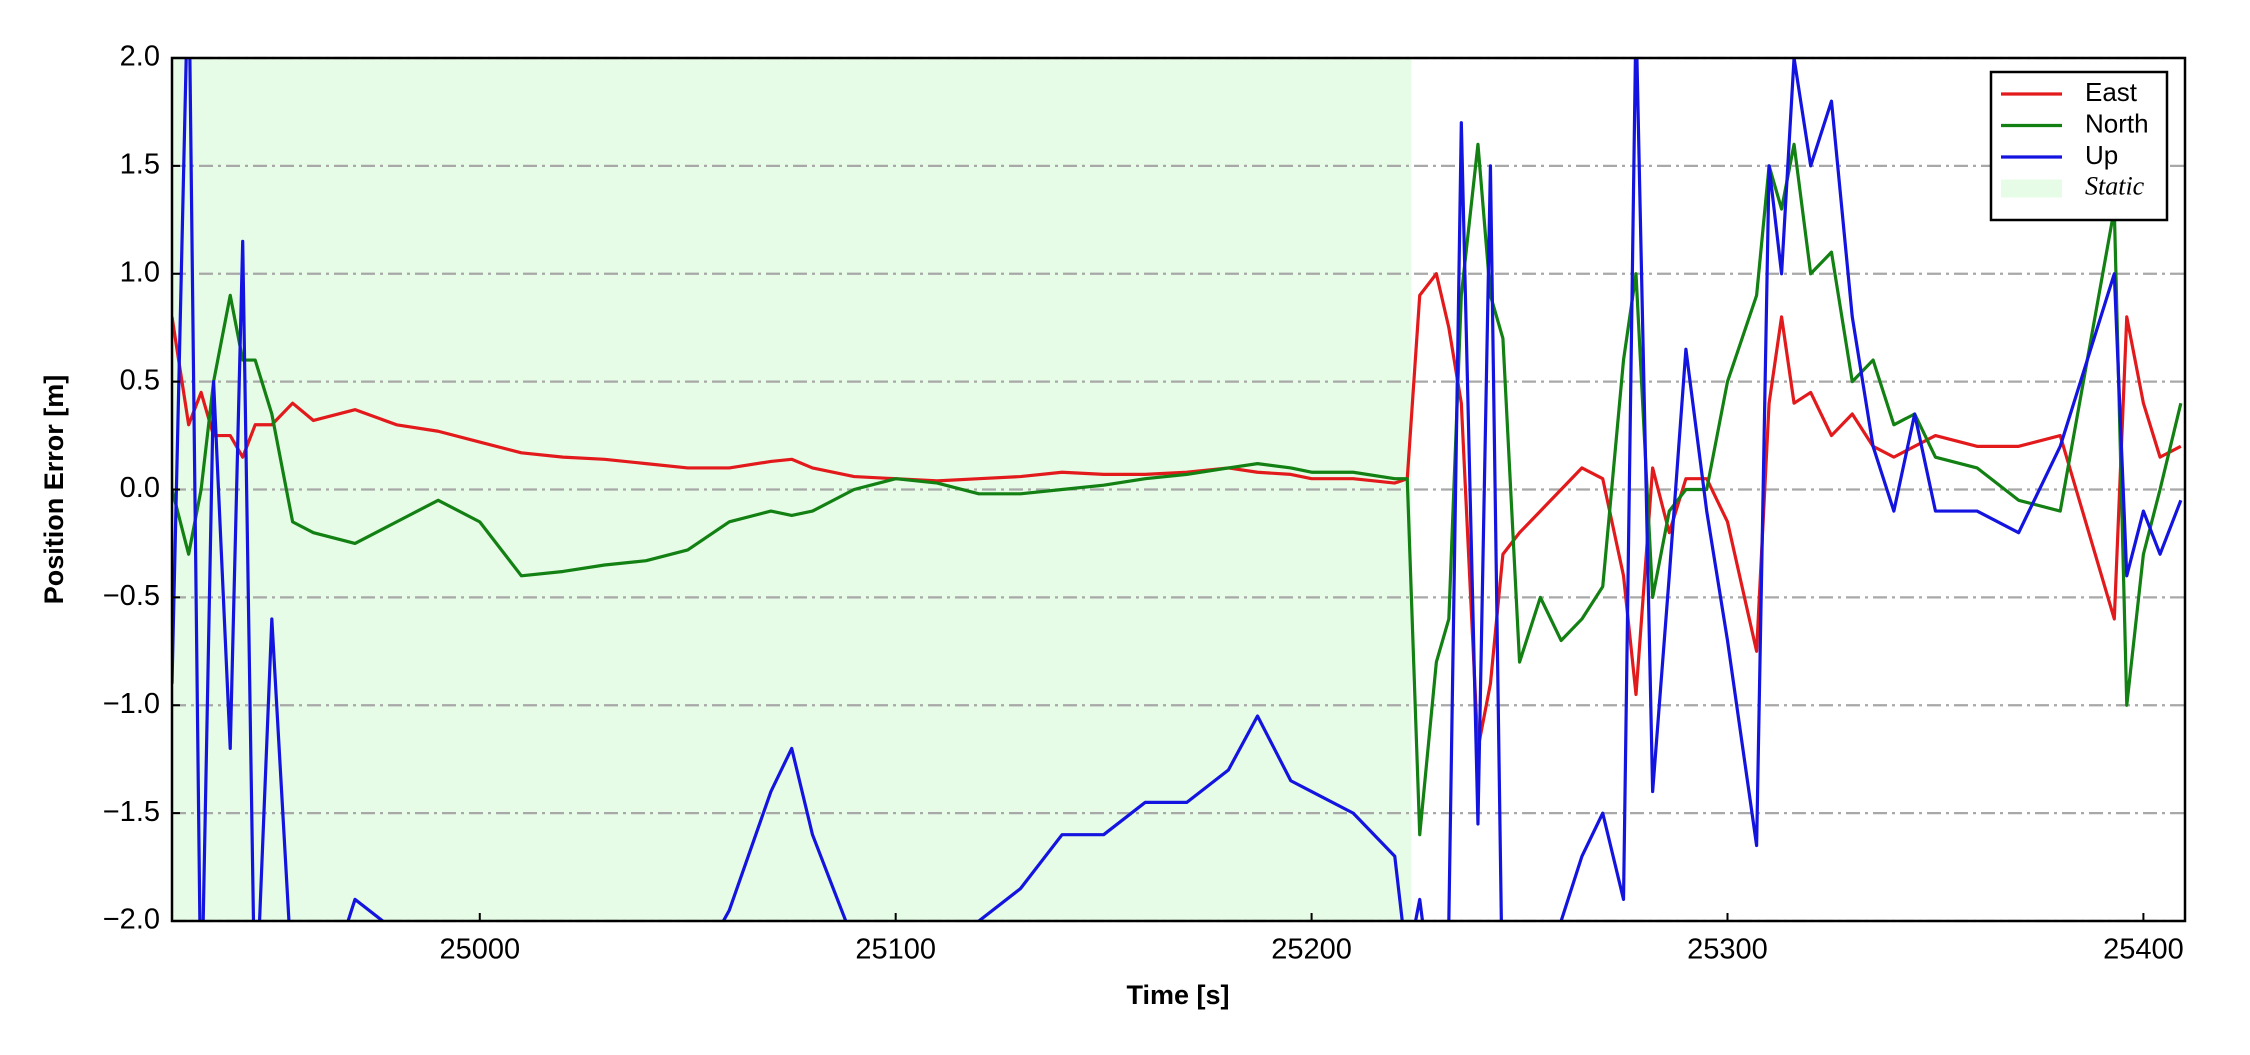  What do you see at coordinates (54, 490) in the screenshot?
I see `y-axis-label: Position Error [m]` at bounding box center [54, 490].